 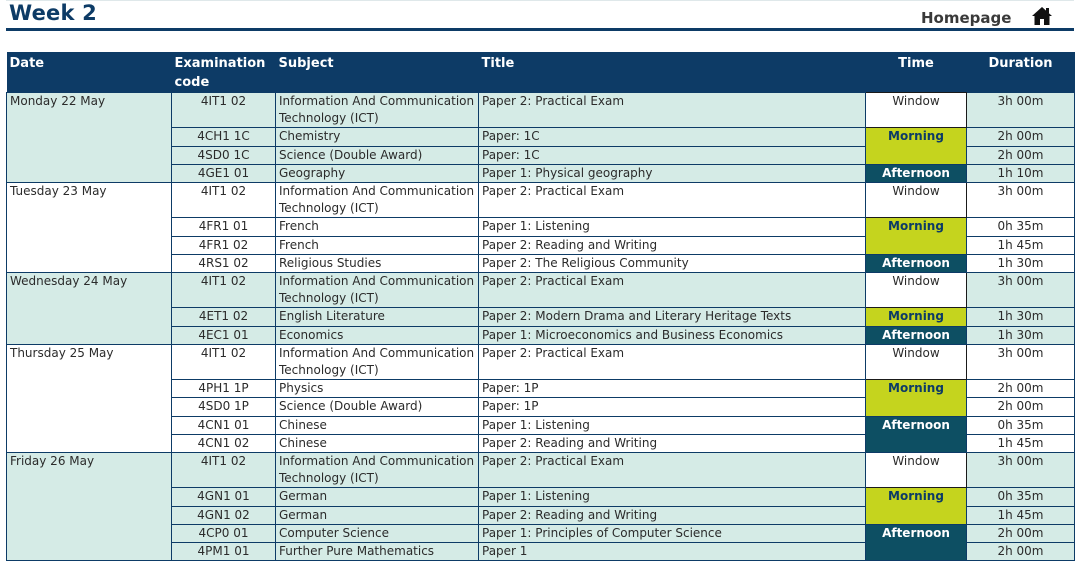 I want to click on exam-date: Tuesday 23 May, so click(x=89, y=228).